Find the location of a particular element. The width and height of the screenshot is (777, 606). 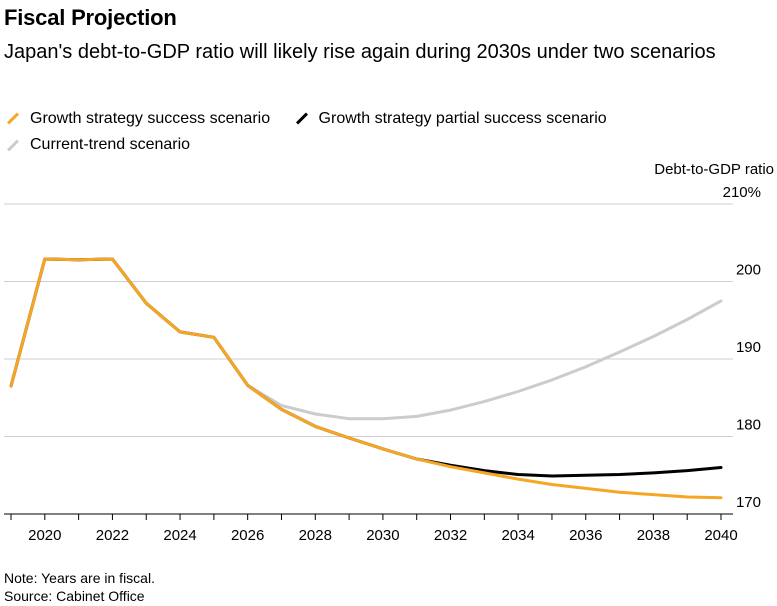

y-axis-label: Debt-to-GDP ratio is located at coordinates (714, 169).